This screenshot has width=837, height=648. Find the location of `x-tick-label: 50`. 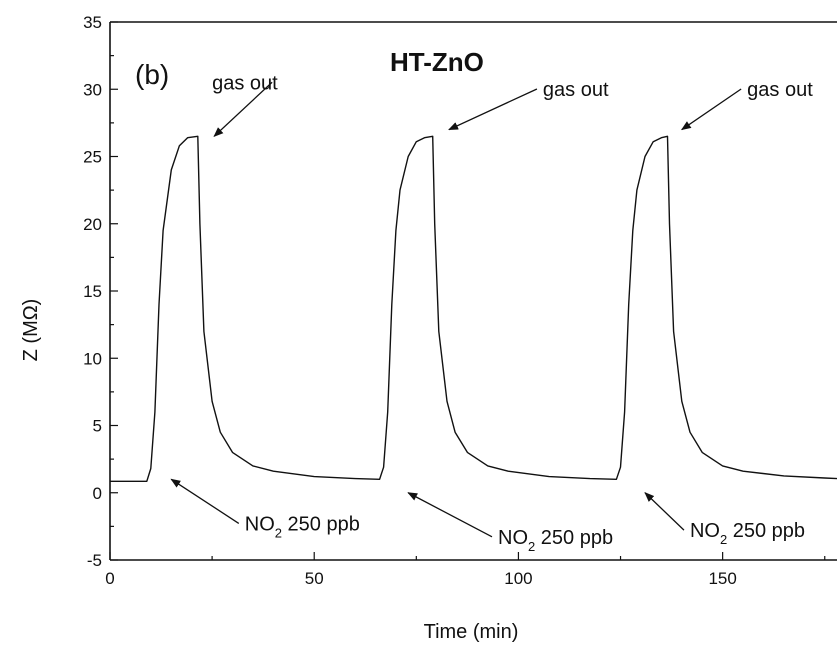

x-tick-label: 50 is located at coordinates (314, 578).